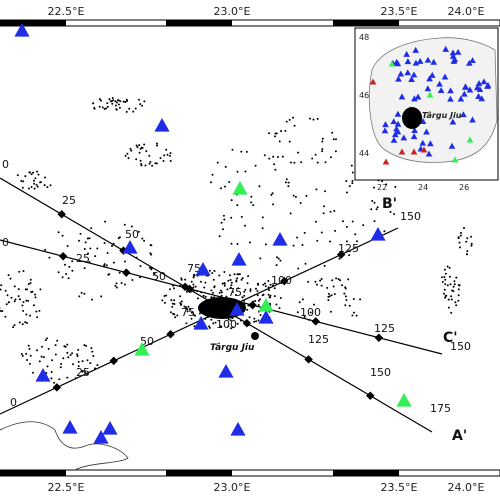 This screenshot has width=500, height=500. I want to click on inset-city-label: Târgu Jiu, so click(442, 115).